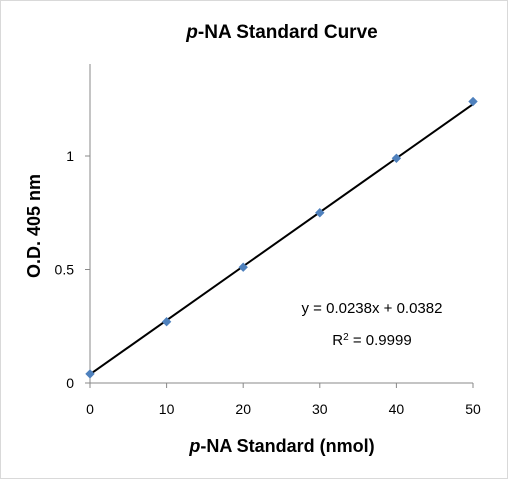  What do you see at coordinates (473, 409) in the screenshot?
I see `x-tick-label: 50` at bounding box center [473, 409].